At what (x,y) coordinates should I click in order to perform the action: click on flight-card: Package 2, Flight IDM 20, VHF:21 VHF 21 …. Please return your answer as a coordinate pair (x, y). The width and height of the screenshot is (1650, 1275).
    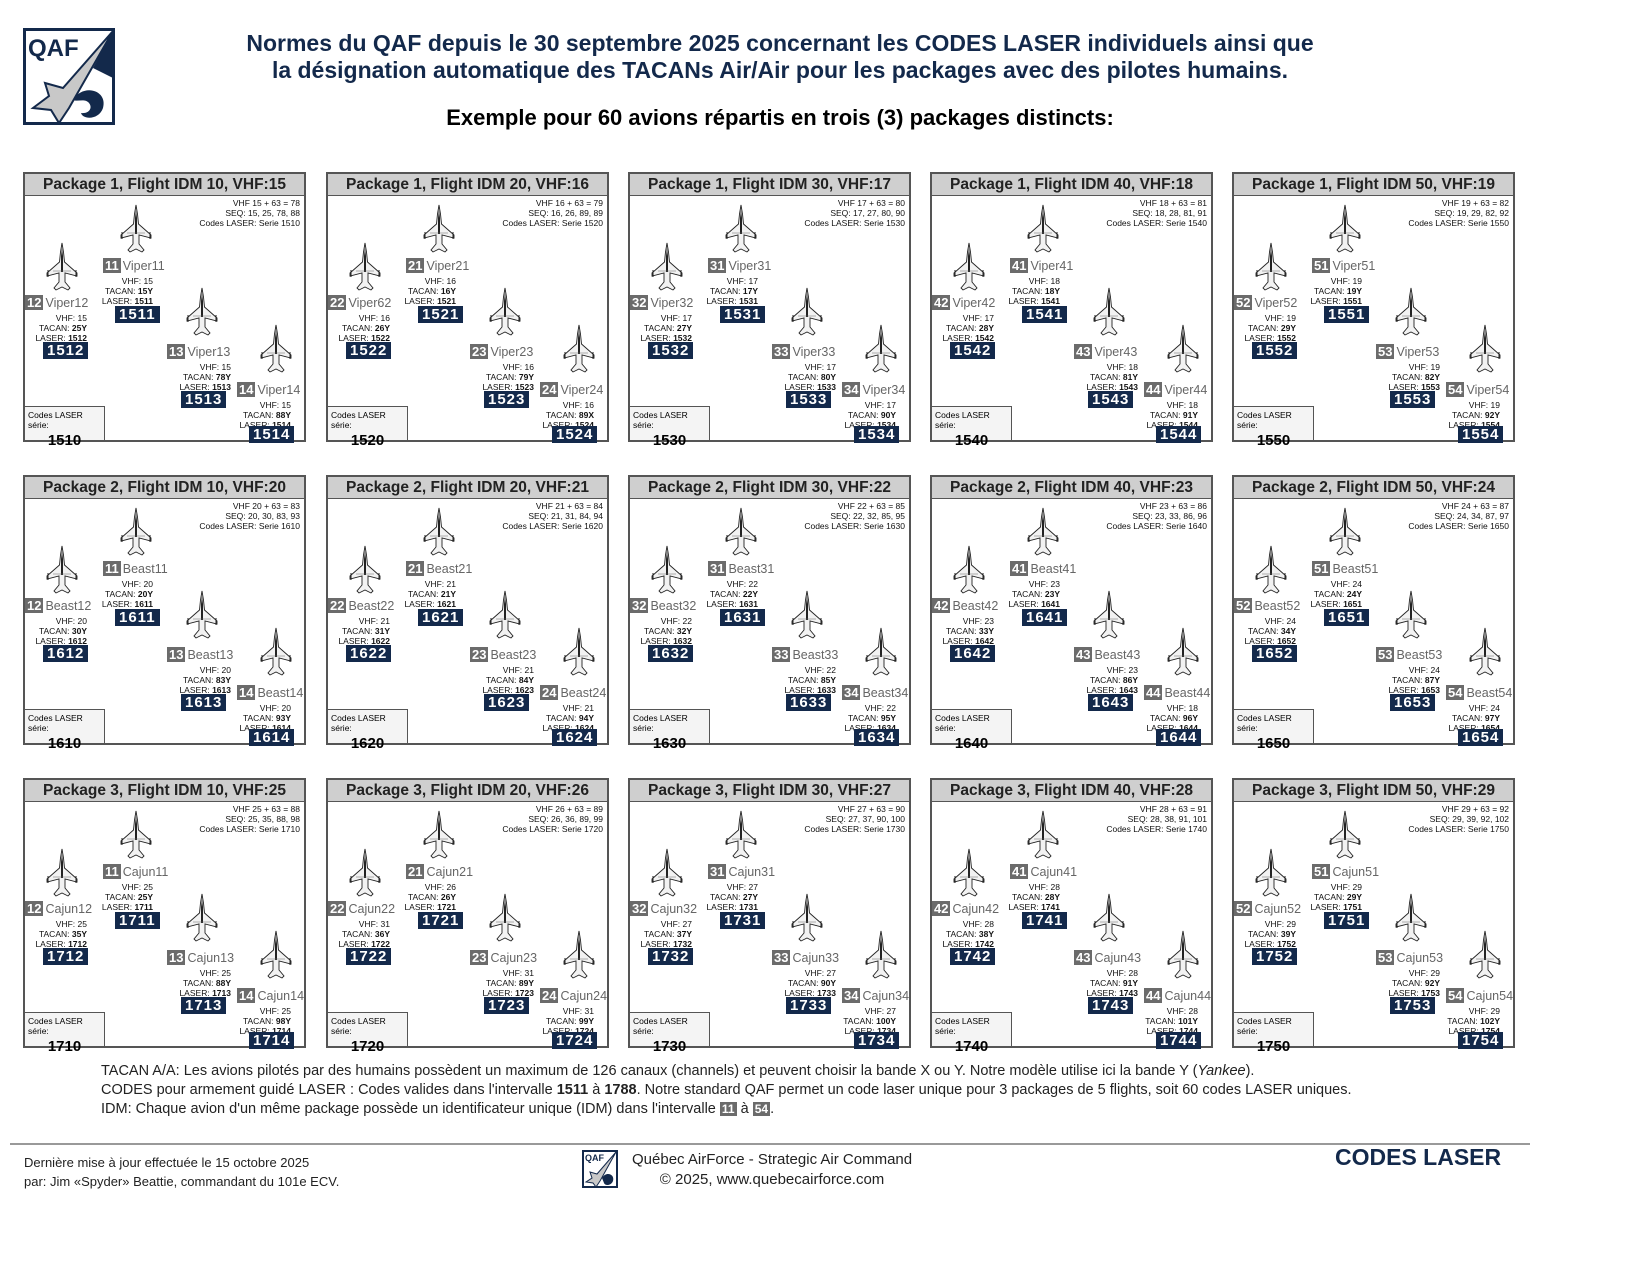
    Looking at the image, I should click on (467, 613).